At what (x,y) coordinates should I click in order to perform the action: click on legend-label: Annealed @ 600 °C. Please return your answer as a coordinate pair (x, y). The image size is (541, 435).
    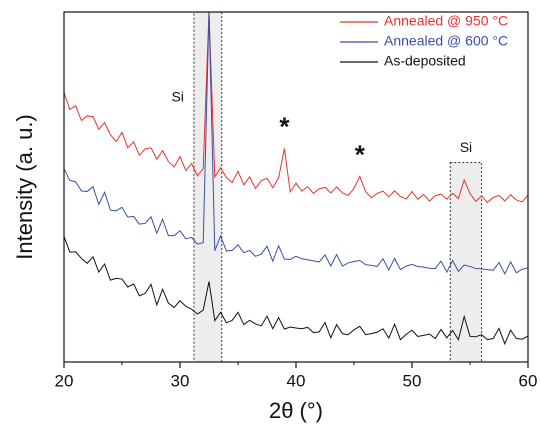
    Looking at the image, I should click on (446, 41).